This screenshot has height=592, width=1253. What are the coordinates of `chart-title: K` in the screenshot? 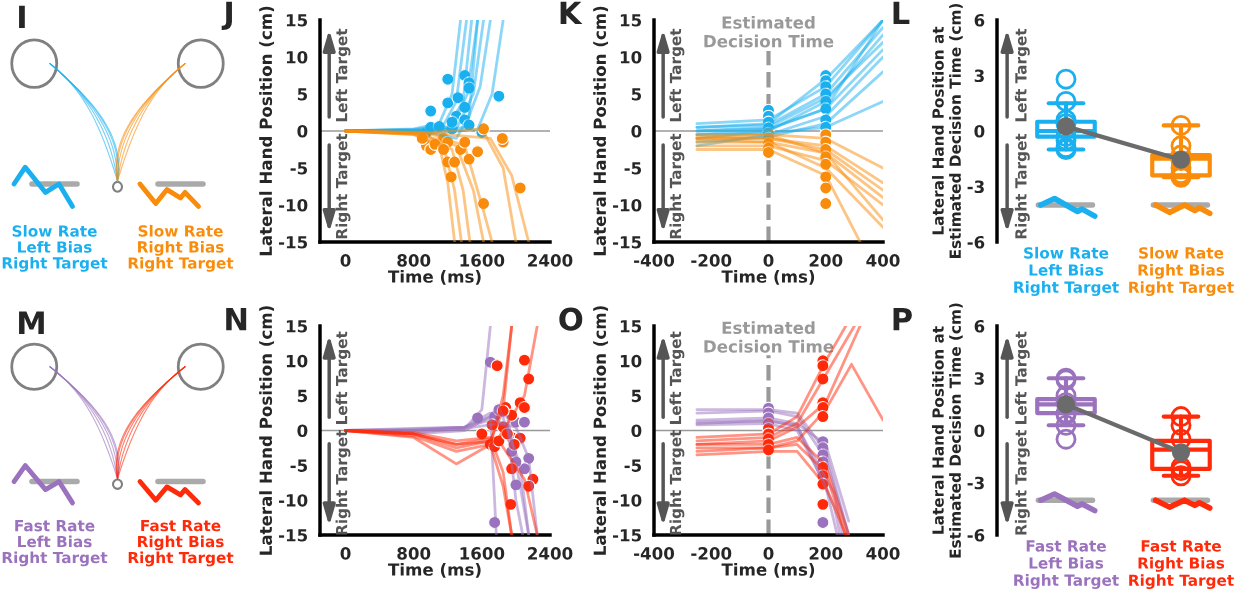 It's located at (571, 12).